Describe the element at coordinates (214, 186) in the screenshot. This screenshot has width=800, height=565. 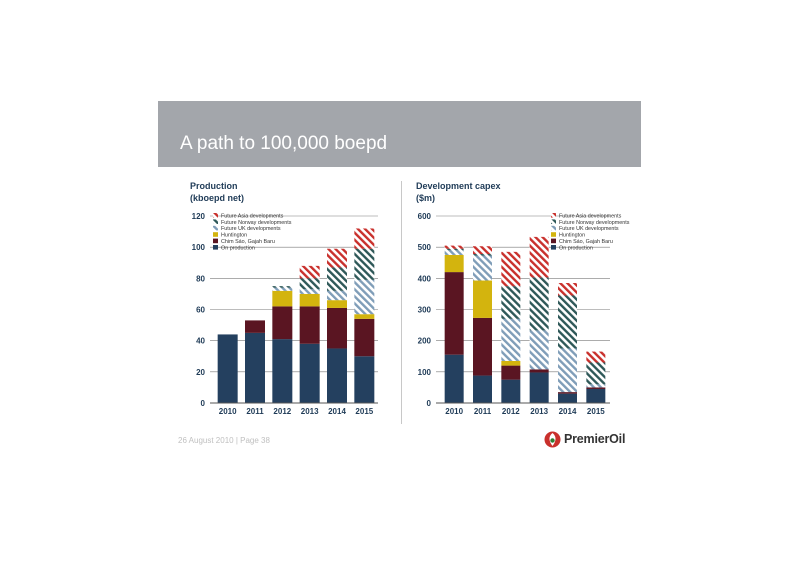
I see `chart-title: Production` at that location.